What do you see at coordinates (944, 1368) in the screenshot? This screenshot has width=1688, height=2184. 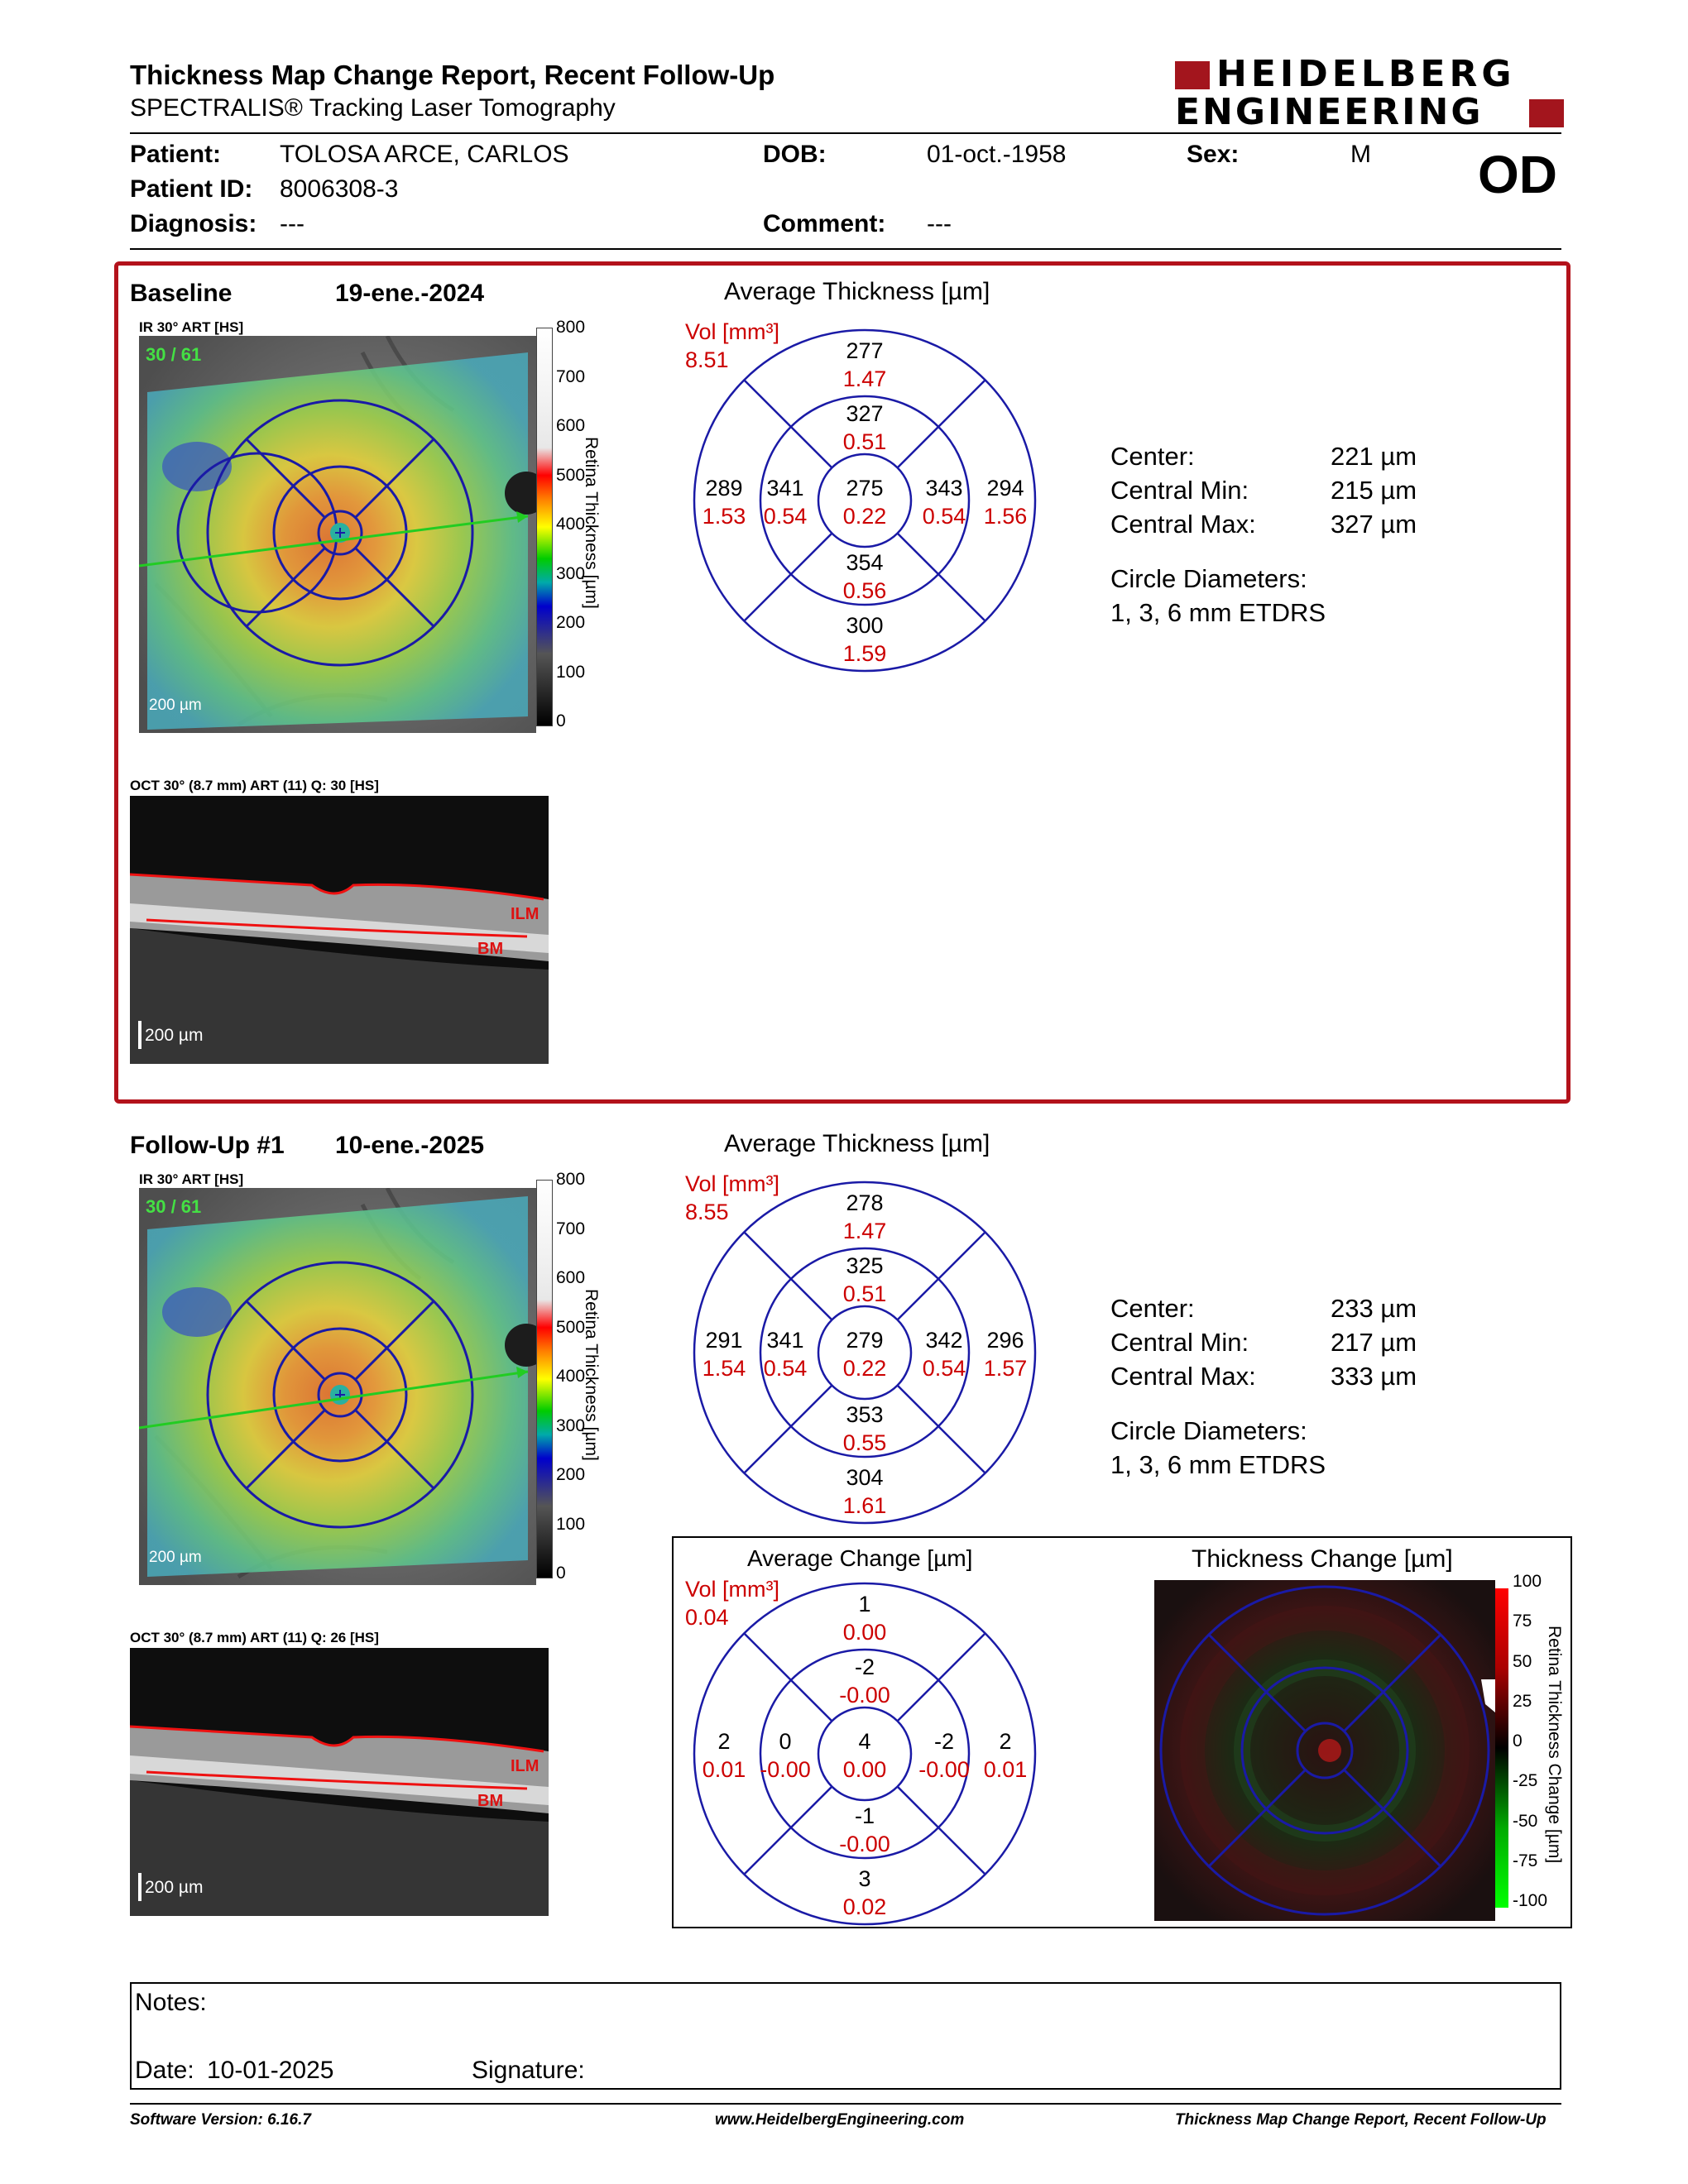 I see `sector-volume-inner-right: 0.54` at bounding box center [944, 1368].